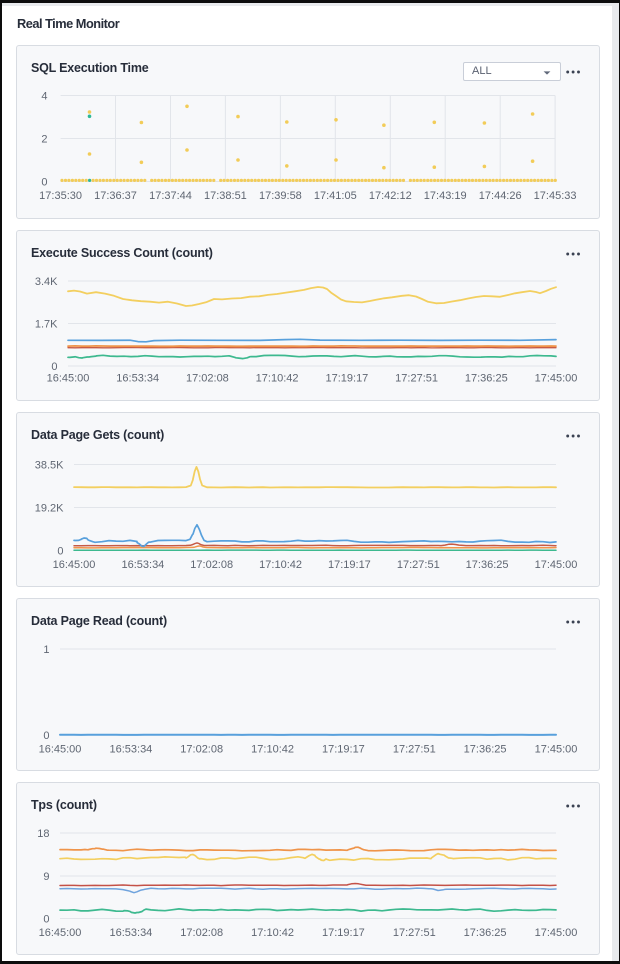  I want to click on svg-text: 3.4K, so click(46, 282).